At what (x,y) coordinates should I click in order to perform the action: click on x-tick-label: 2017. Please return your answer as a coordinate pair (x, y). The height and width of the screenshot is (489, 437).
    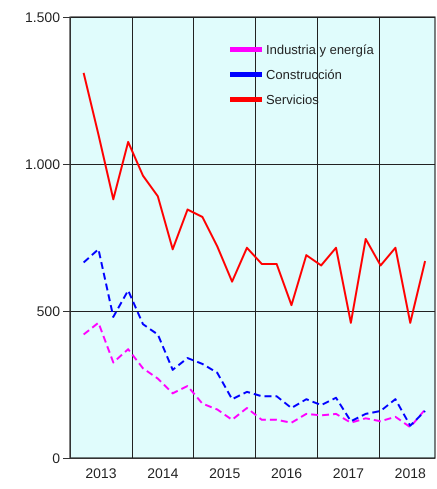
    Looking at the image, I should click on (348, 473).